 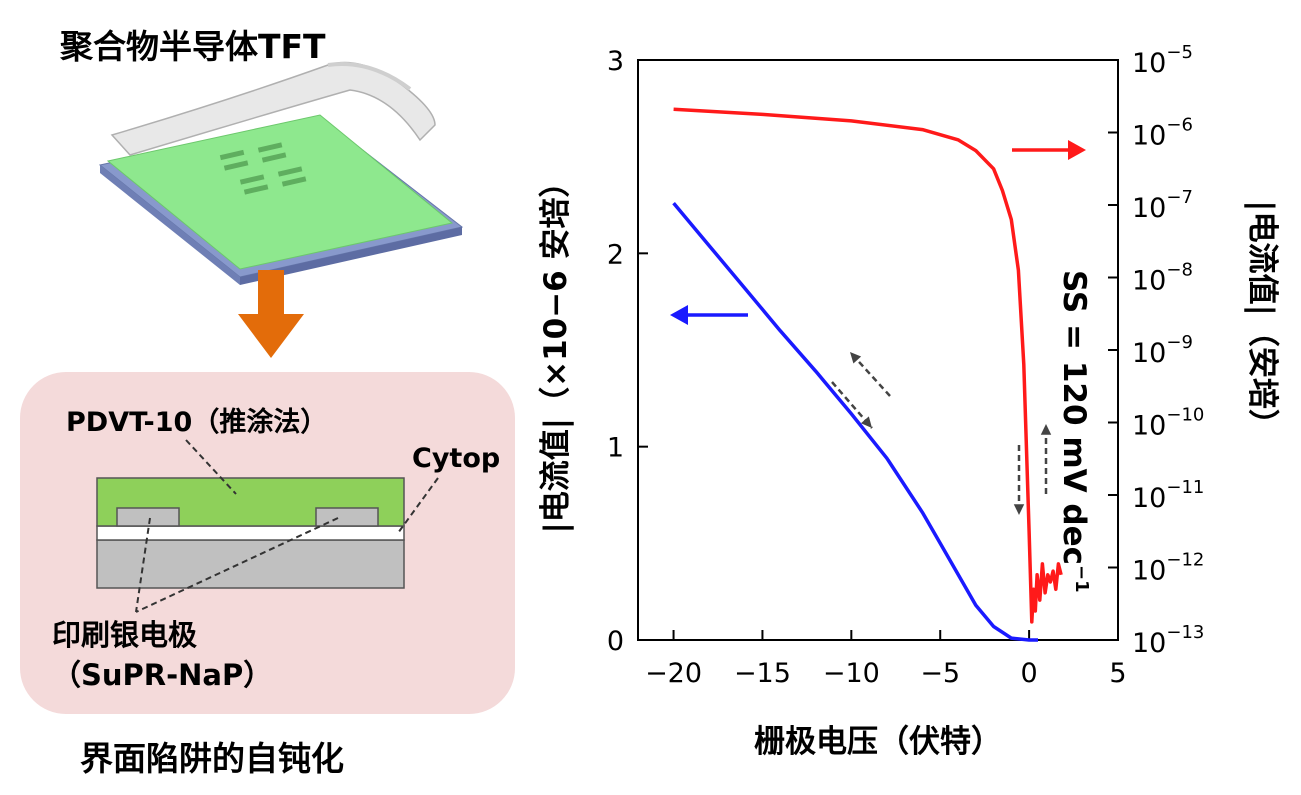 I want to click on y-left-tick-label: 2, so click(x=615, y=254).